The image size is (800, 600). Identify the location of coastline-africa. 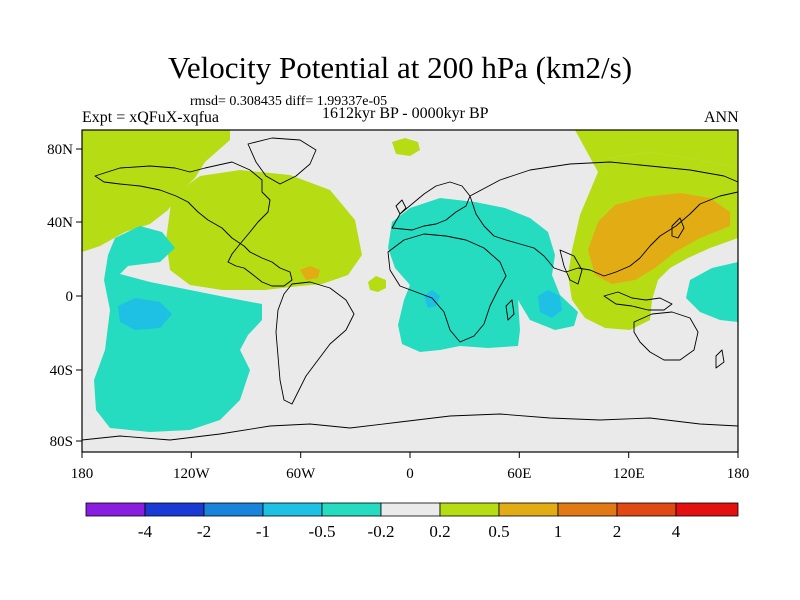
(447, 288).